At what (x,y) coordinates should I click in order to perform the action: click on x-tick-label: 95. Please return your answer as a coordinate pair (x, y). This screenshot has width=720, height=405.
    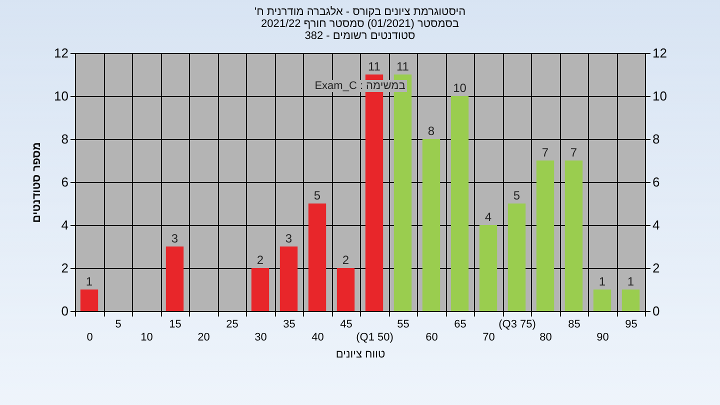
    Looking at the image, I should click on (631, 324).